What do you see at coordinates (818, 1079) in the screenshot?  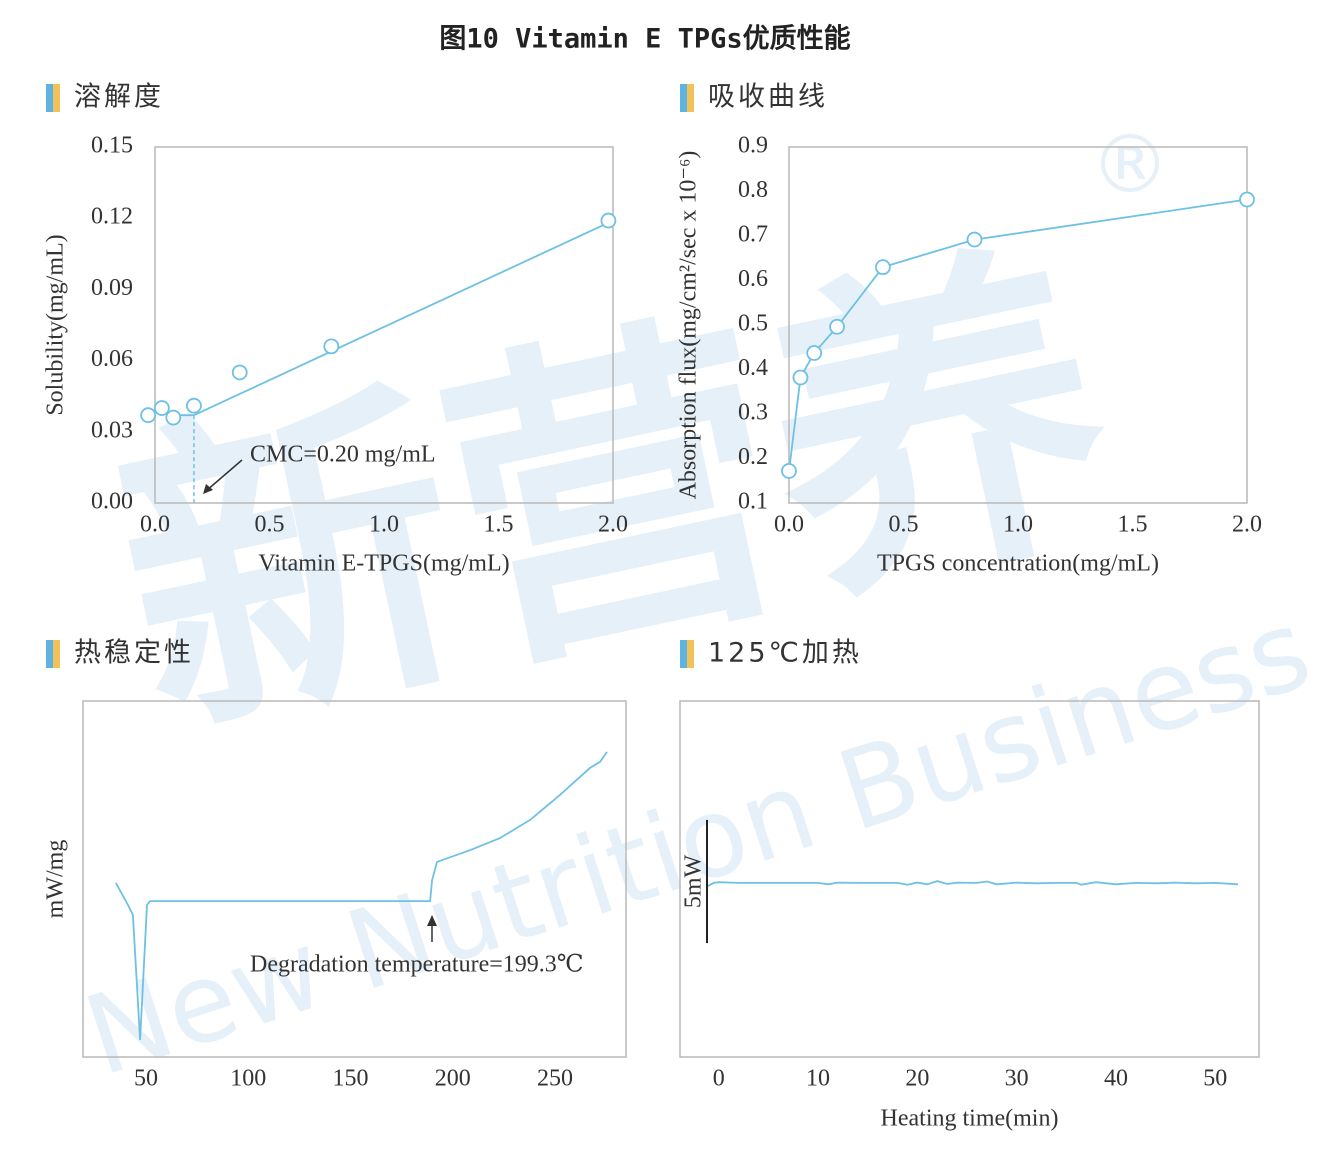 I see `x-tick-label: 10` at bounding box center [818, 1079].